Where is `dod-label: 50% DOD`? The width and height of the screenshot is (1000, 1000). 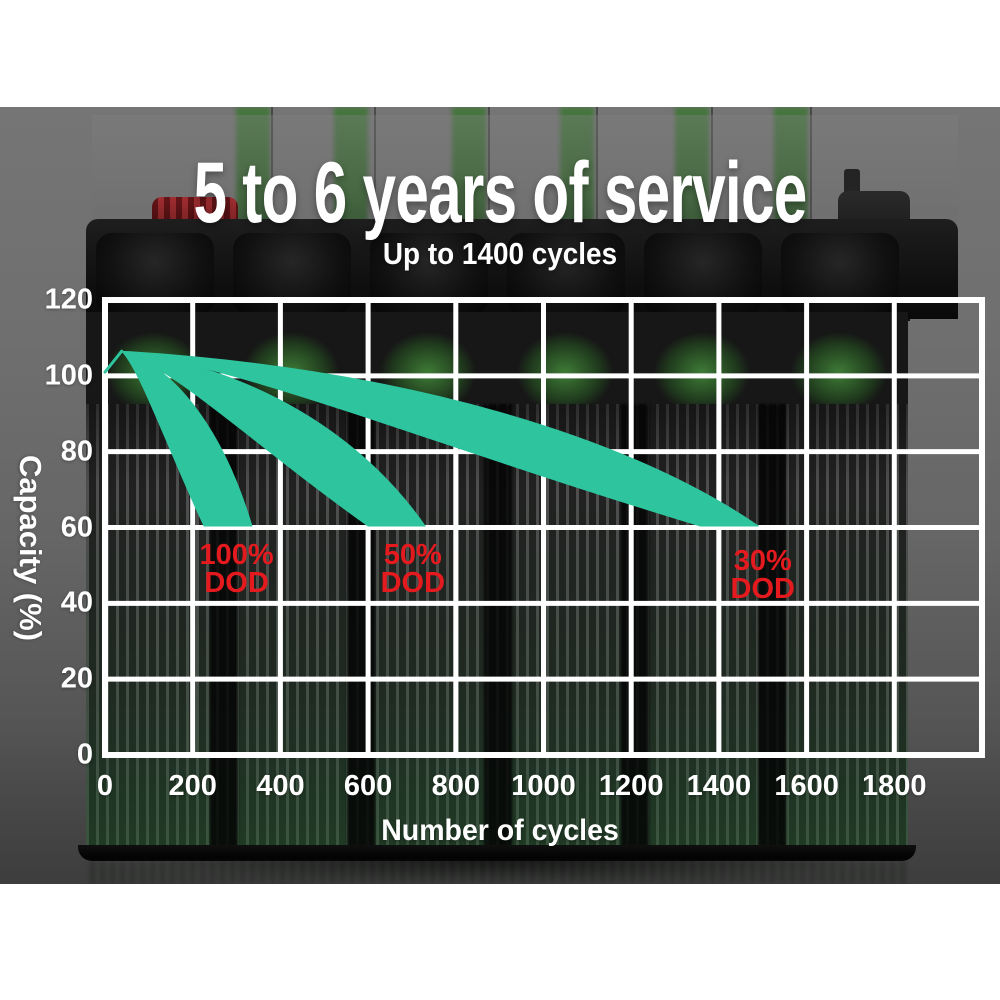 dod-label: 50% DOD is located at coordinates (413, 569).